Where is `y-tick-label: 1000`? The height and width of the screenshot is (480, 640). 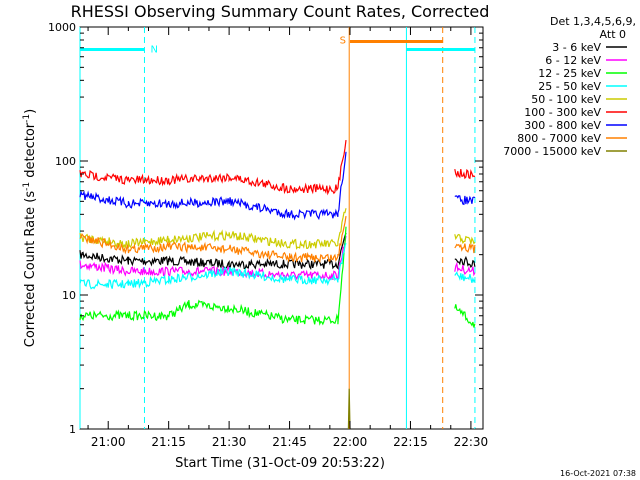 y-tick-label: 1000 is located at coordinates (62, 27).